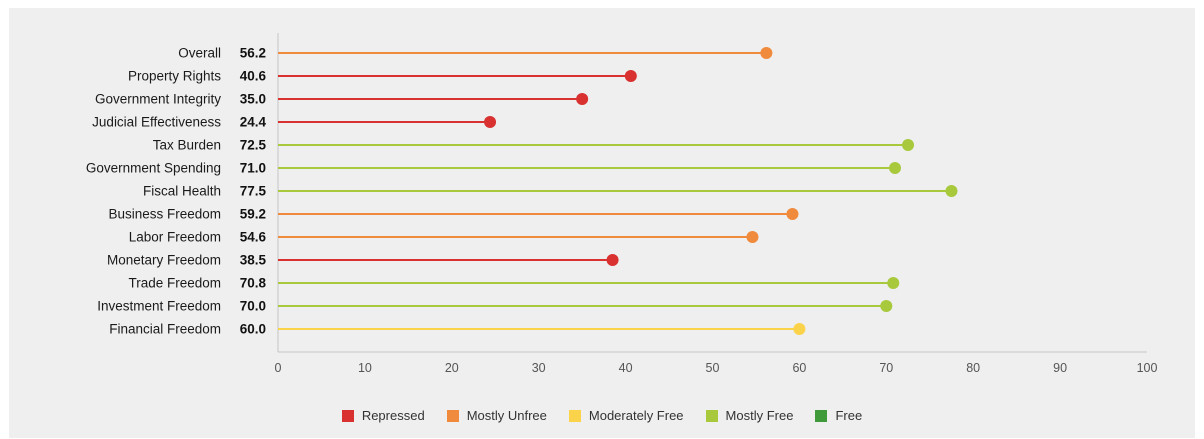  I want to click on value-label: 70.8, so click(253, 283).